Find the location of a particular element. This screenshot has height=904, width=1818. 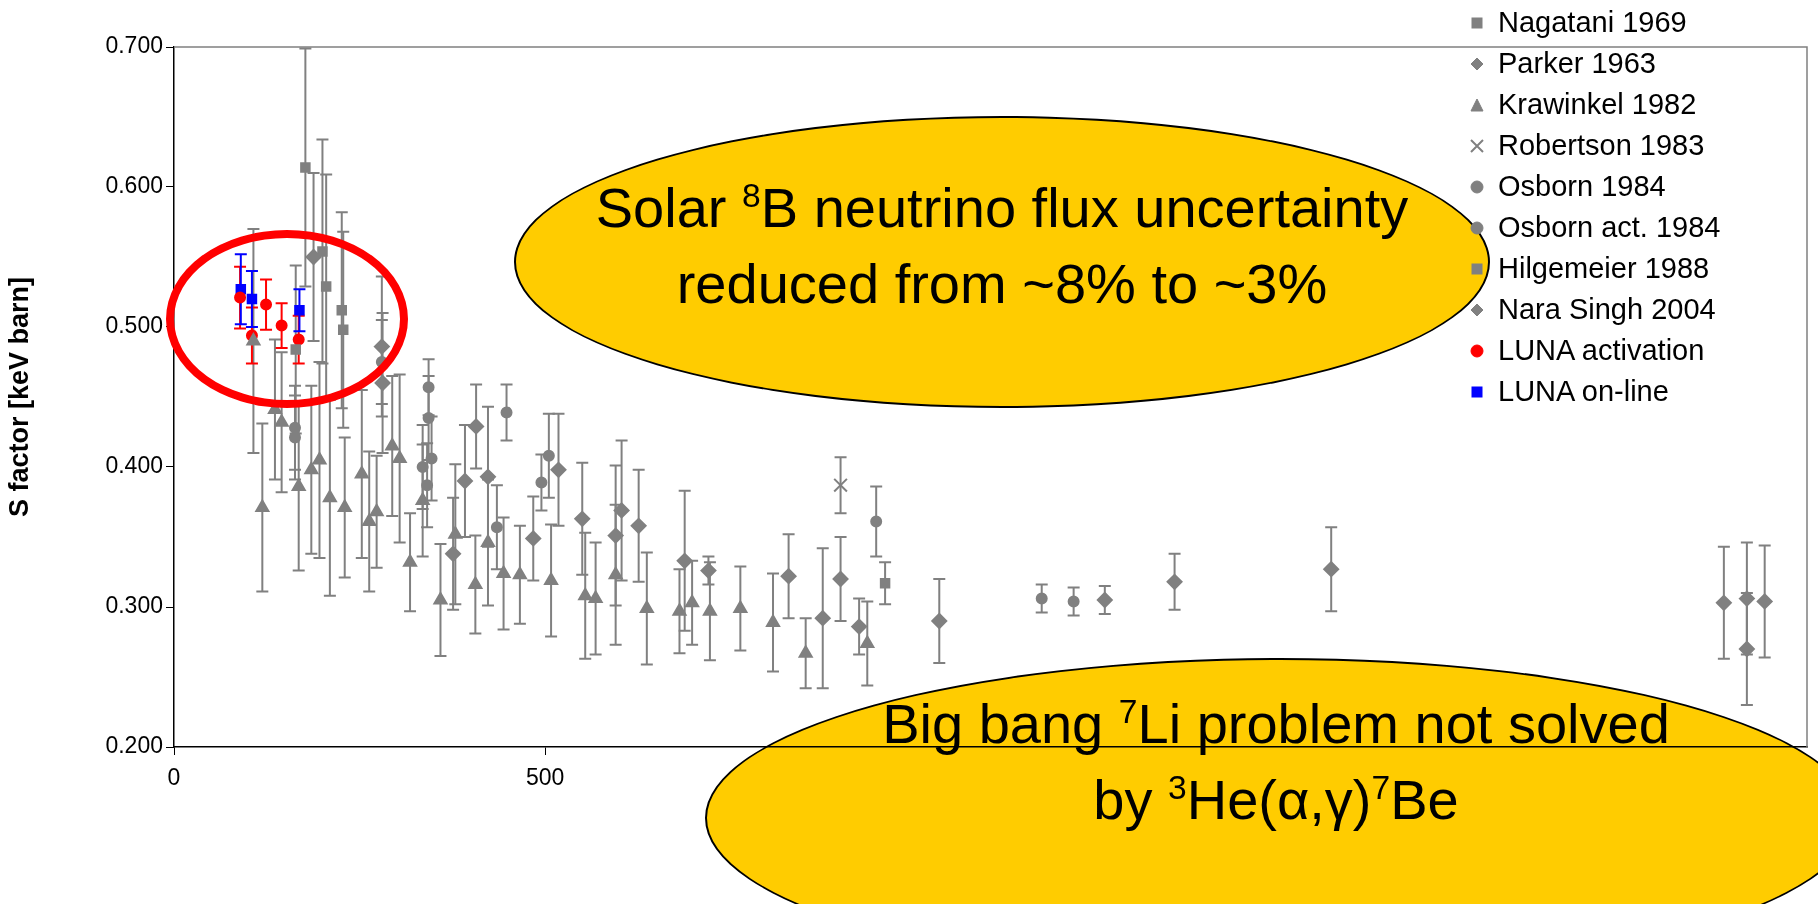

legend-label: Nara Singh 2004 is located at coordinates (1607, 309).